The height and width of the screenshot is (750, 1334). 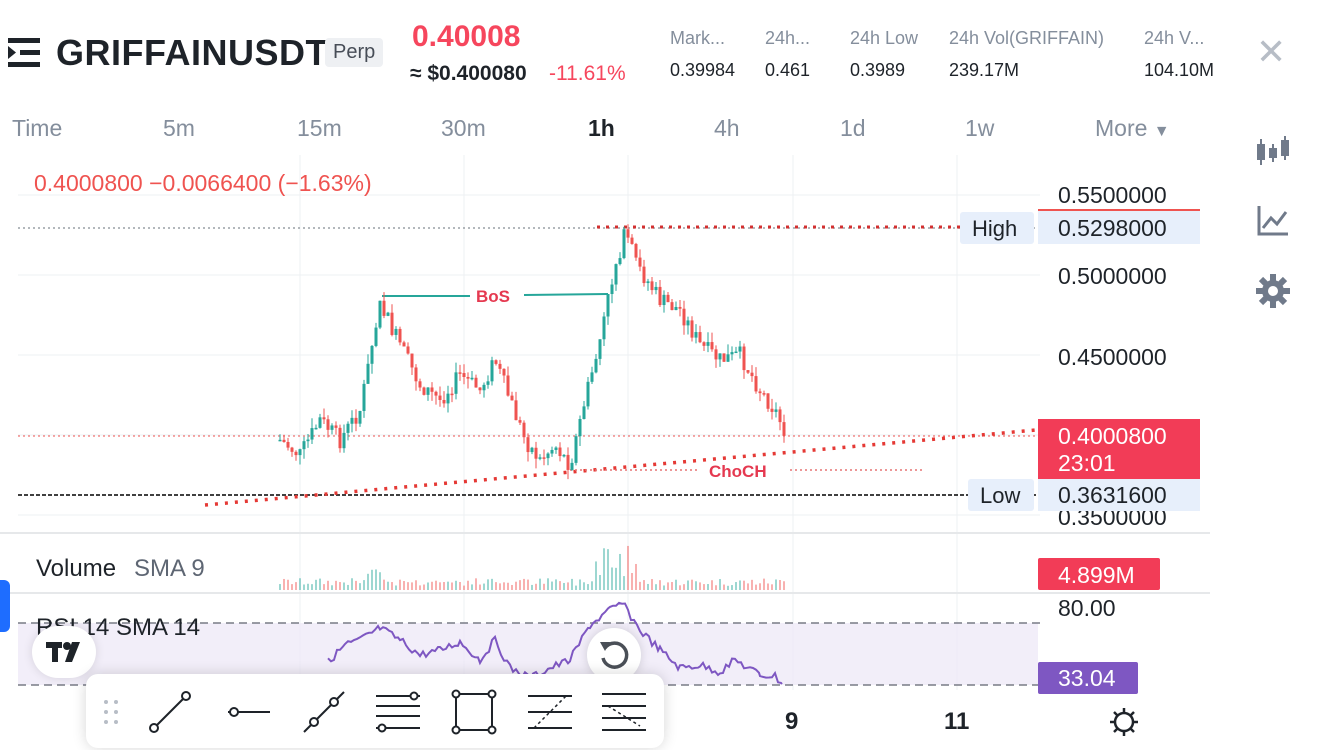 I want to click on horizontal-line-icon, so click(x=248, y=712).